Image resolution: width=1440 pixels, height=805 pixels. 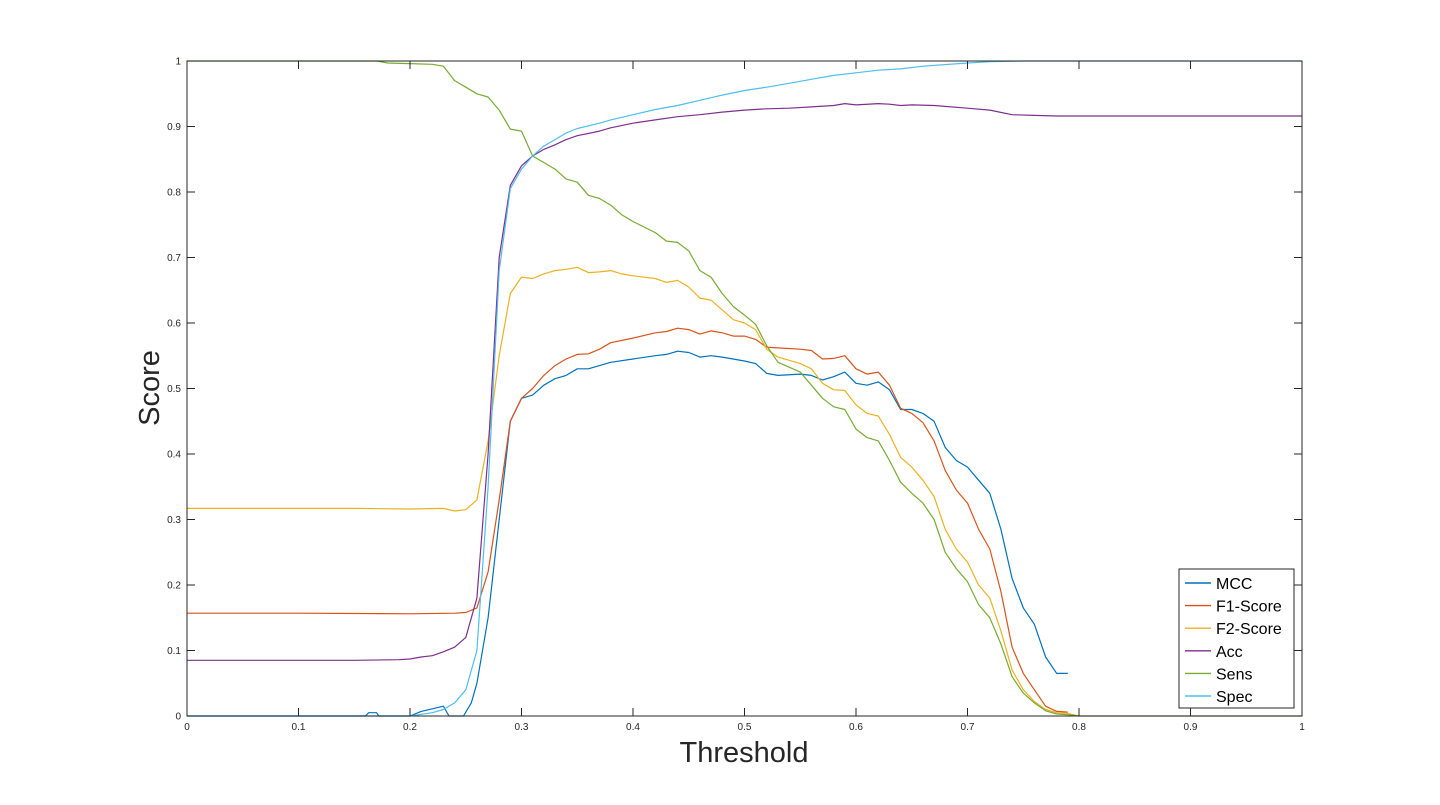 I want to click on x-tick-label: 0.6, so click(x=856, y=727).